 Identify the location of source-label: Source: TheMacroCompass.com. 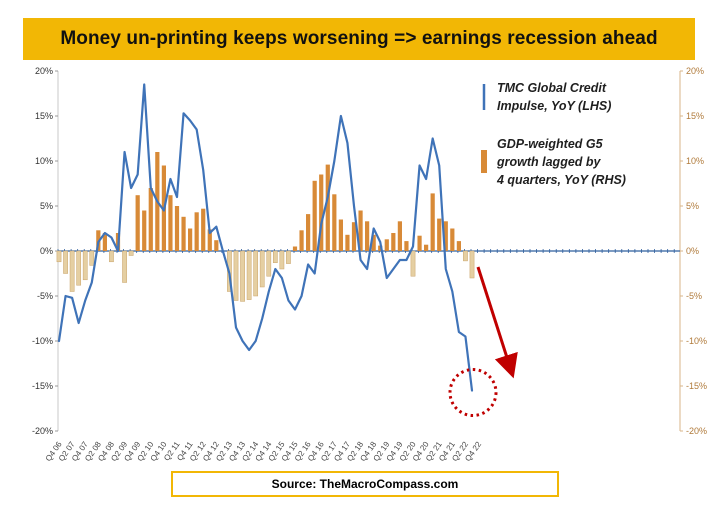
(365, 484).